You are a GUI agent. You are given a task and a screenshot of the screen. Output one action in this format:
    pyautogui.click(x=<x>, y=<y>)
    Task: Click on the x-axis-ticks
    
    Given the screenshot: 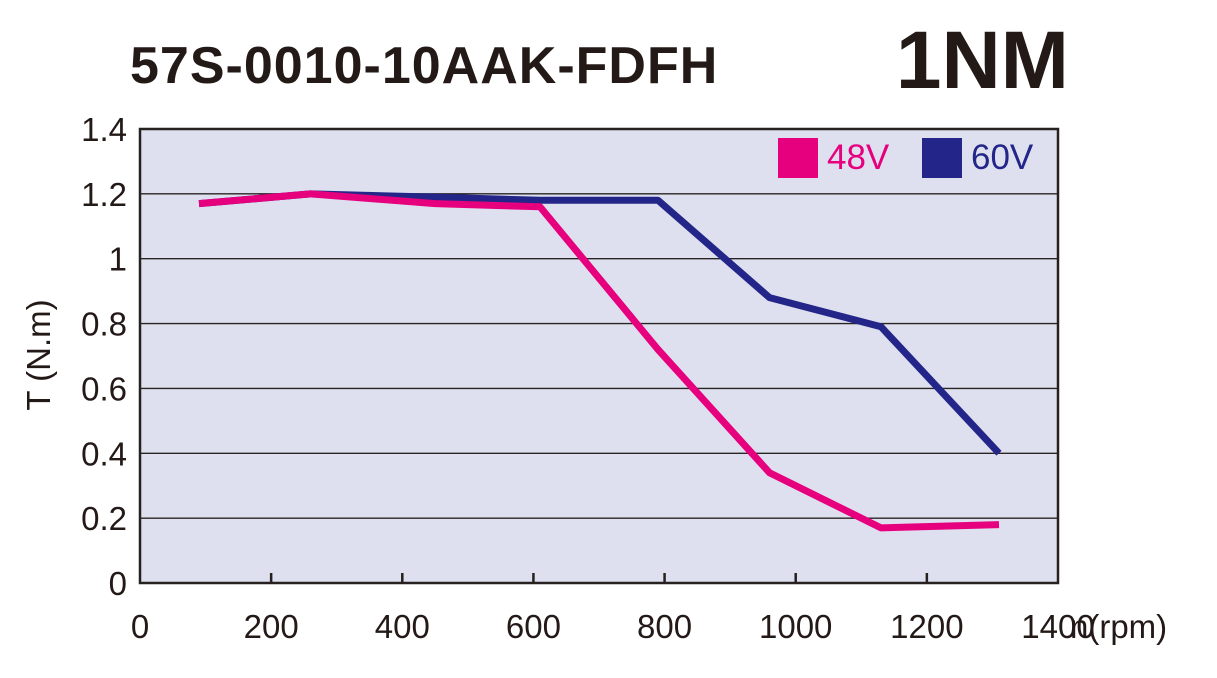 What is the action you would take?
    pyautogui.click(x=599, y=578)
    